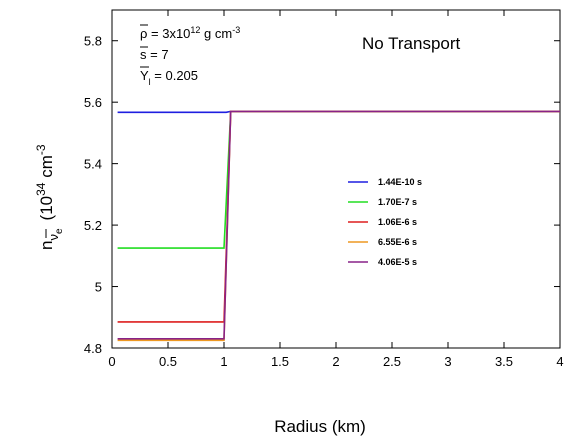 The image size is (566, 438). I want to click on x-tick-label: 3, so click(447, 361).